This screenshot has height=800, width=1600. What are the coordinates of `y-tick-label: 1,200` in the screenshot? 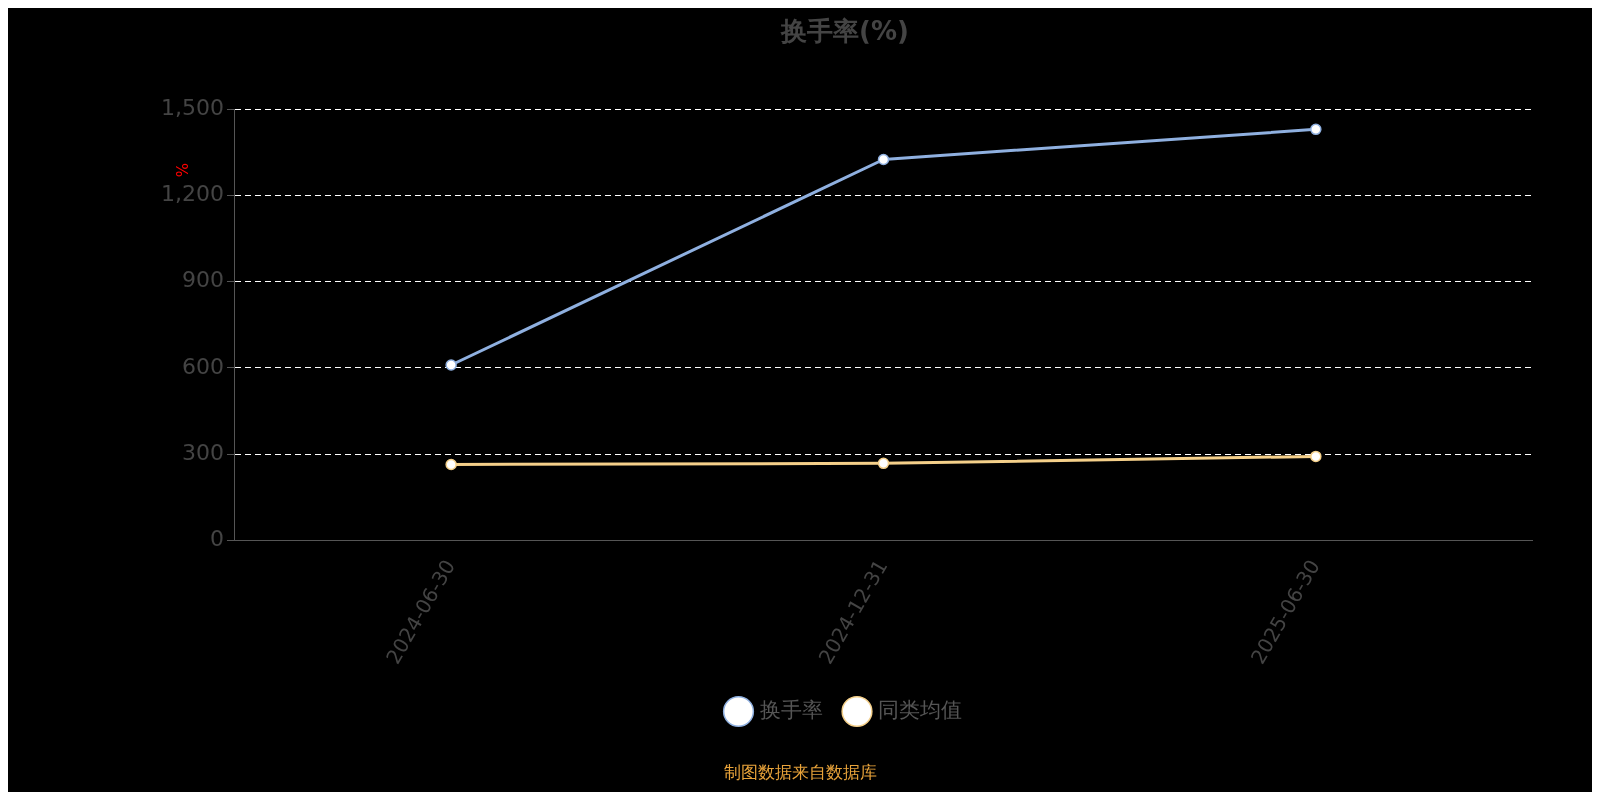 It's located at (192, 194).